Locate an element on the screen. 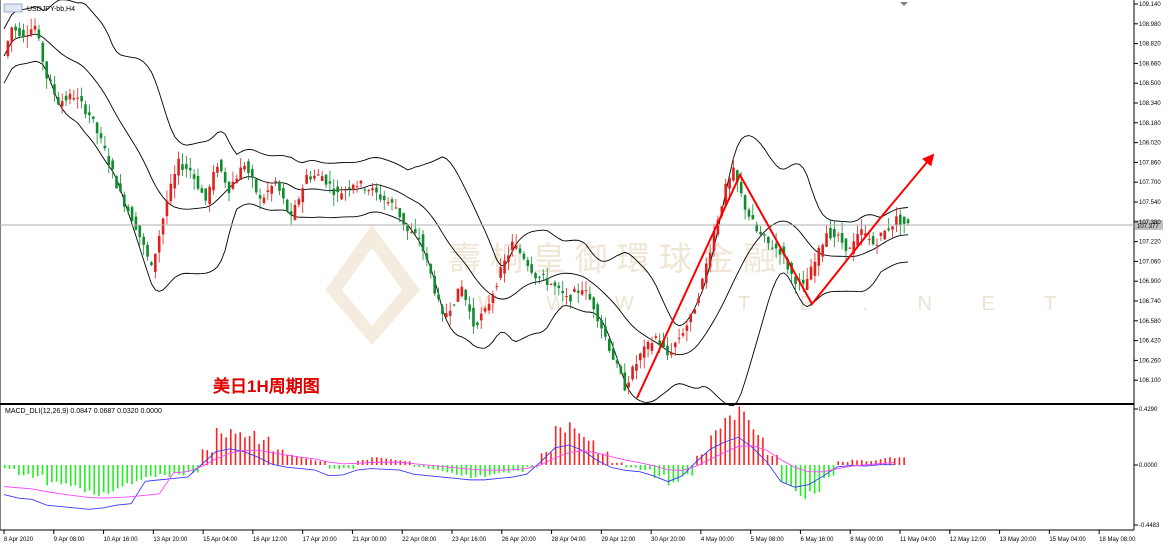 Image resolution: width=1170 pixels, height=549 pixels. chart-shift-marker is located at coordinates (904, 4).